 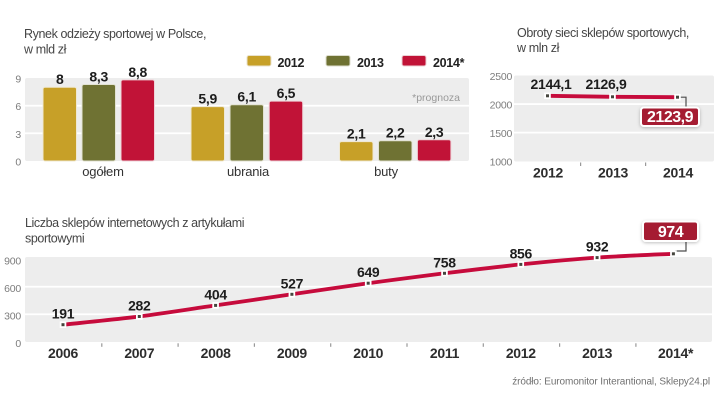 I want to click on svg-text: 600, so click(x=12, y=289).